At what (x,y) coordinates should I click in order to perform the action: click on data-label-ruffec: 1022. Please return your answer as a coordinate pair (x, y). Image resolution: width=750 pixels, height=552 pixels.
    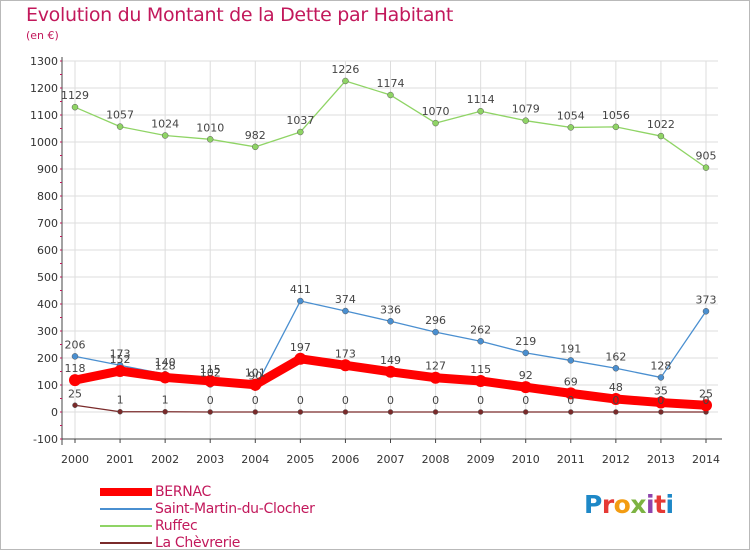
    Looking at the image, I should click on (661, 124).